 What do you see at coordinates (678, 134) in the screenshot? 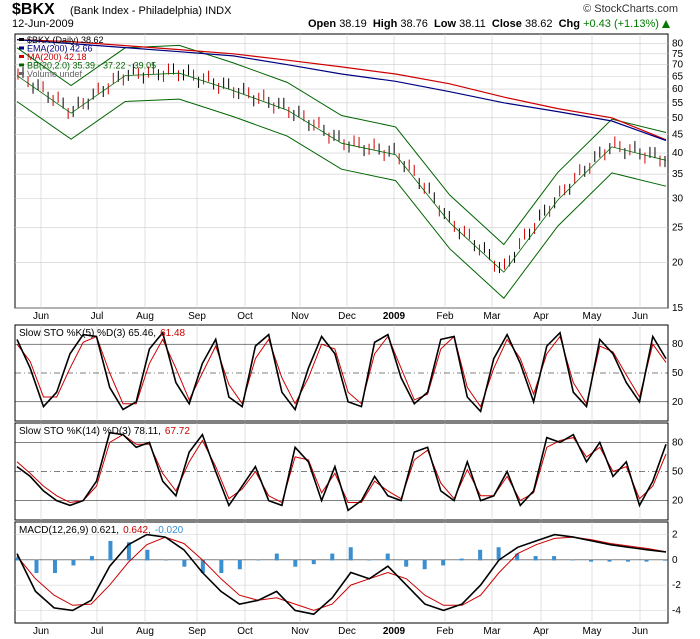
I see `price-y-tick: 45` at bounding box center [678, 134].